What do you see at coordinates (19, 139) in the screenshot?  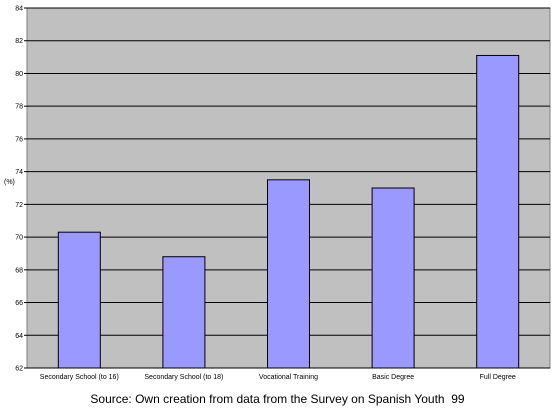 I see `y-tick-label: 76` at bounding box center [19, 139].